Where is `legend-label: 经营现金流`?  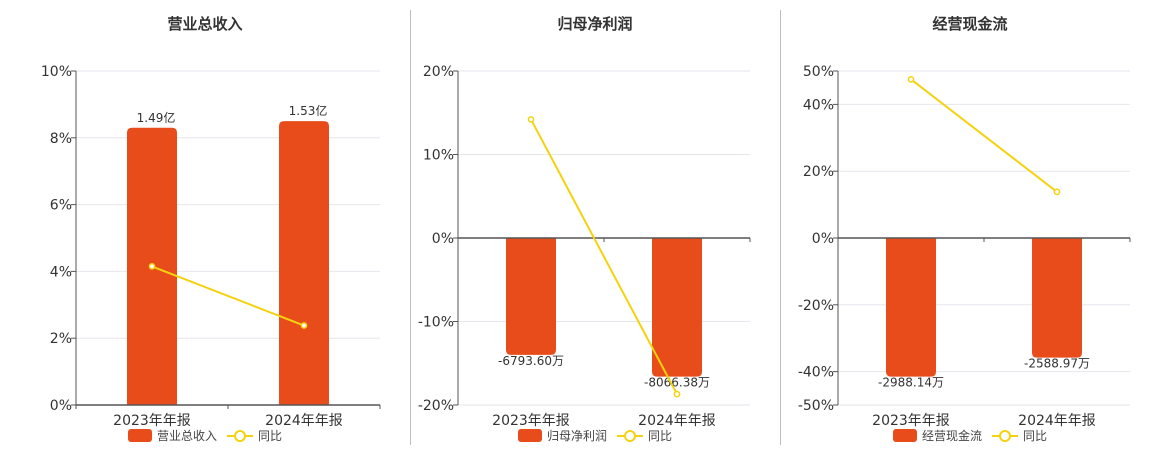 legend-label: 经营现金流 is located at coordinates (951, 436).